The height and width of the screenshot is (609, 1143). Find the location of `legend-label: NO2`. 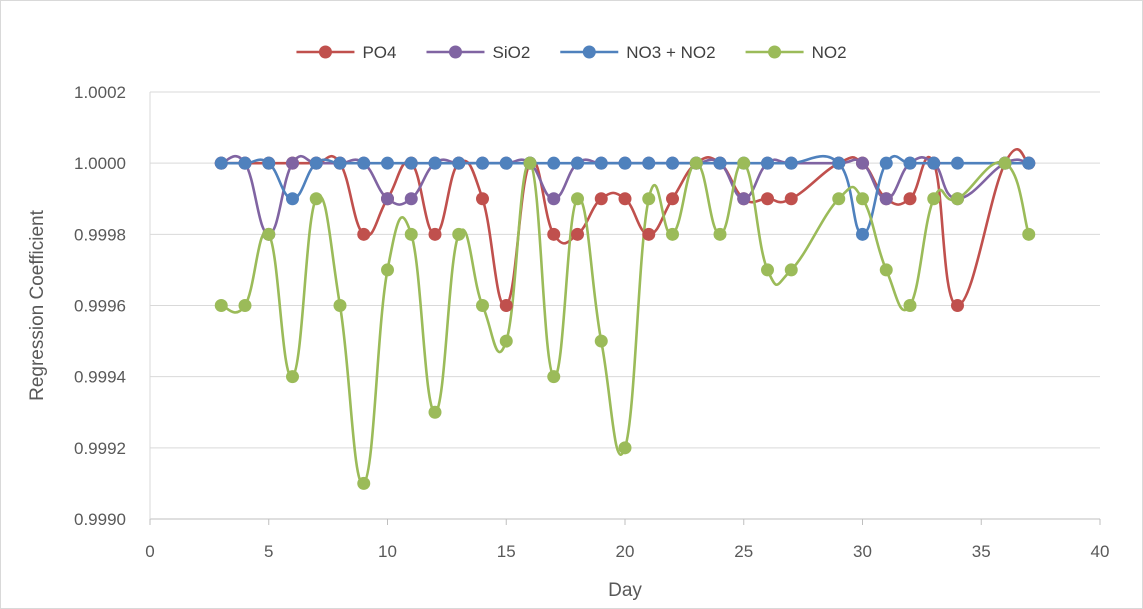

legend-label: NO2 is located at coordinates (829, 52).